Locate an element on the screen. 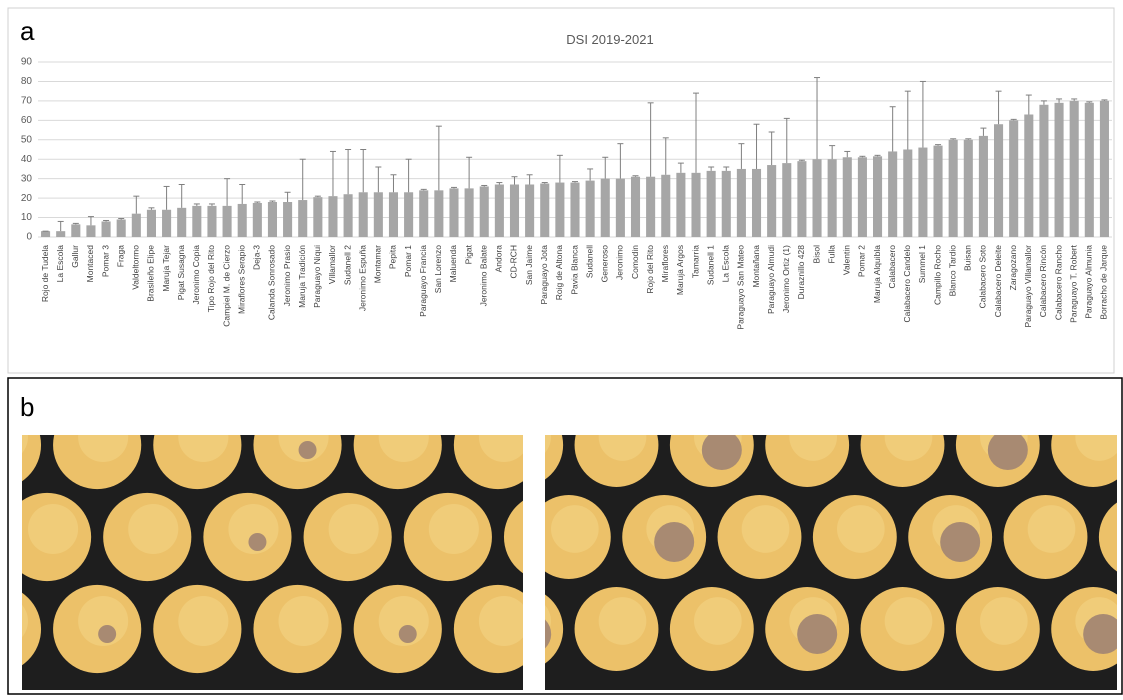 The image size is (1123, 700). y-tick-label: 30 is located at coordinates (27, 178).